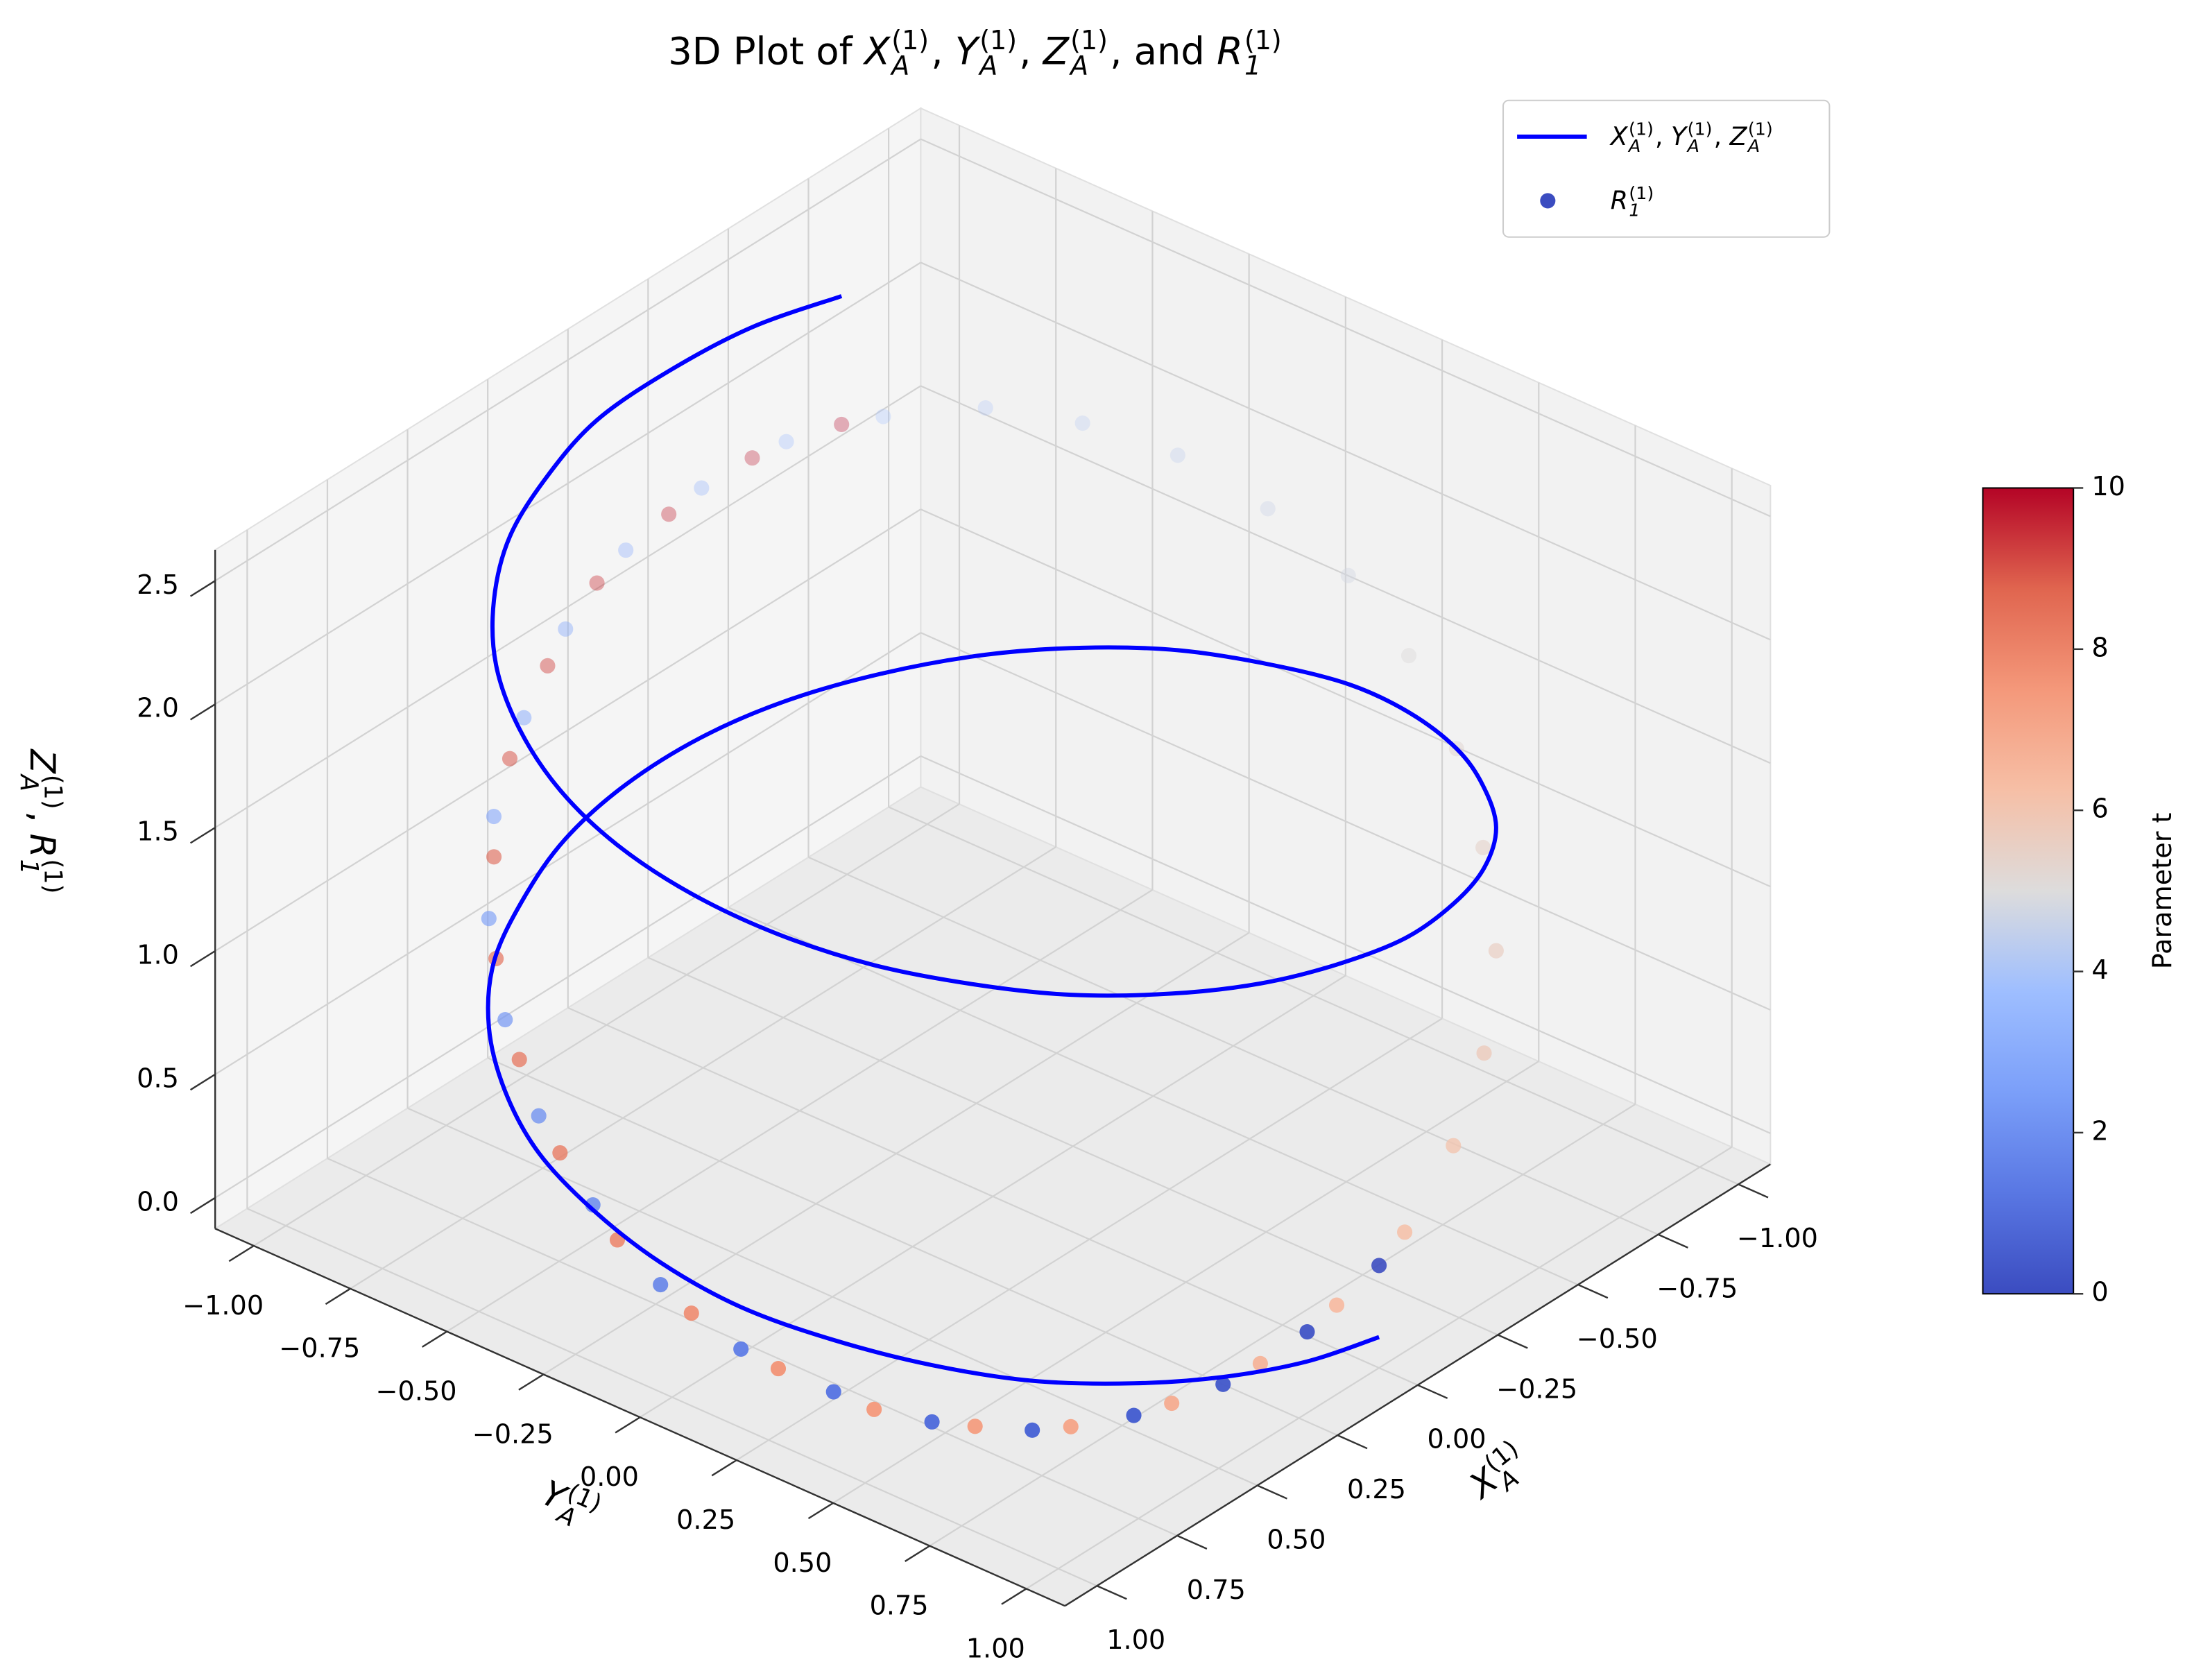  Describe the element at coordinates (1216, 1590) in the screenshot. I see `x-tick-label: 0.75` at that location.